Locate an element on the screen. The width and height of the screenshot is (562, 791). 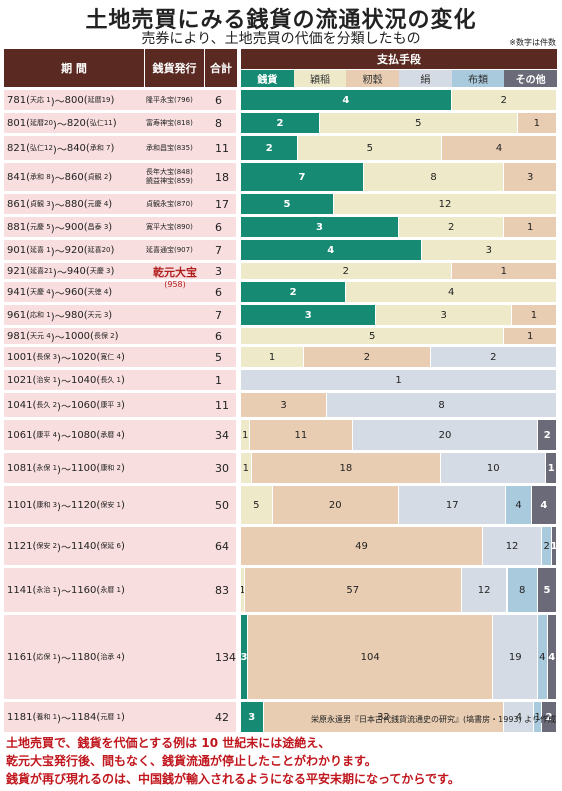
period-start-era: 元慶 5 is located at coordinates (40, 227).